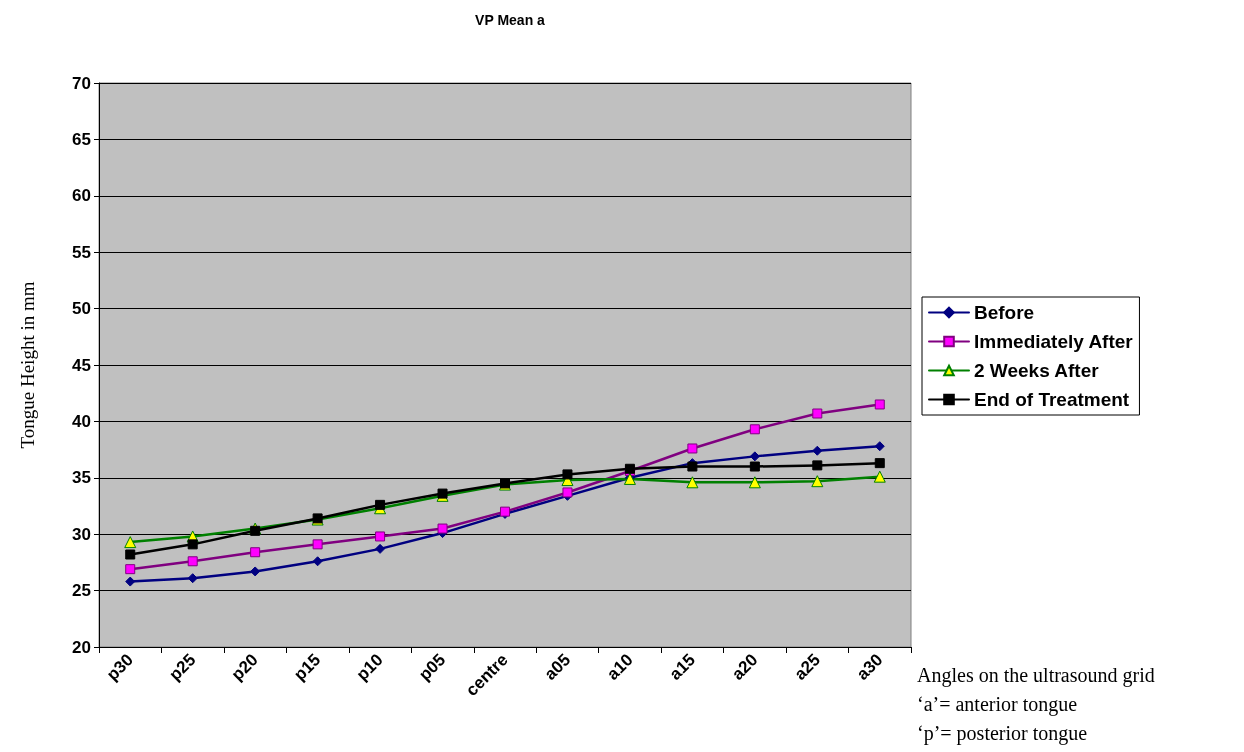  Describe the element at coordinates (870, 667) in the screenshot. I see `x-tick-label: a30` at that location.